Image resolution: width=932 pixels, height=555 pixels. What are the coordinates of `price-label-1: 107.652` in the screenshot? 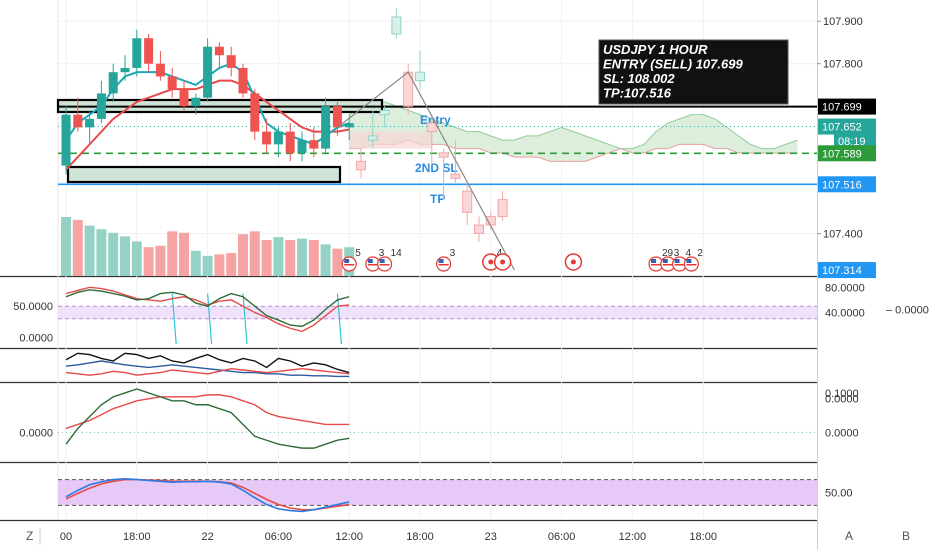 It's located at (842, 128).